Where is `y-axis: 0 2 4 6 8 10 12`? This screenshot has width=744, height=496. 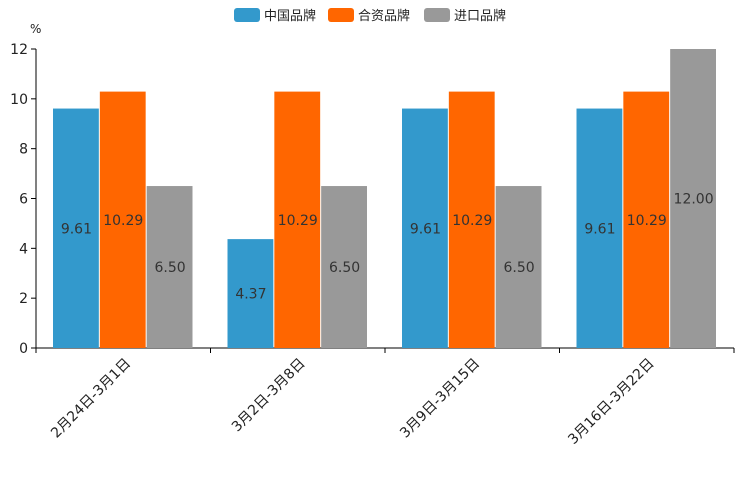
y-axis: 0 2 4 6 8 10 12 is located at coordinates (23, 199).